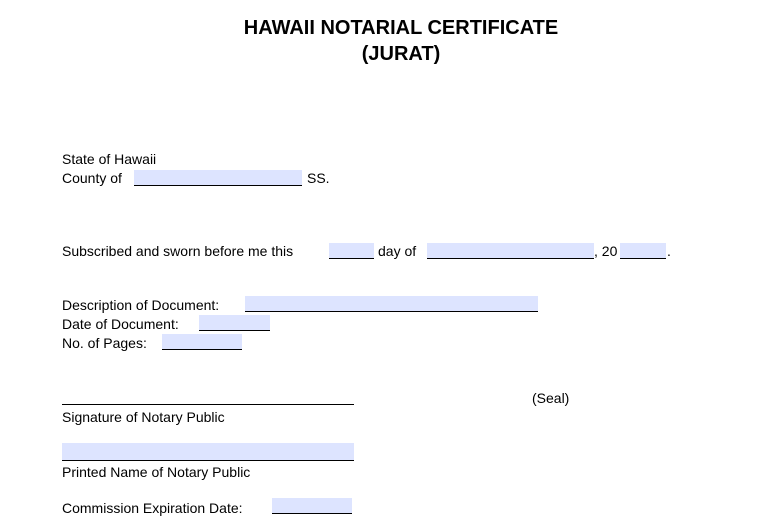 This screenshot has width=768, height=531. What do you see at coordinates (551, 398) in the screenshot?
I see `seal-label: (Seal)` at bounding box center [551, 398].